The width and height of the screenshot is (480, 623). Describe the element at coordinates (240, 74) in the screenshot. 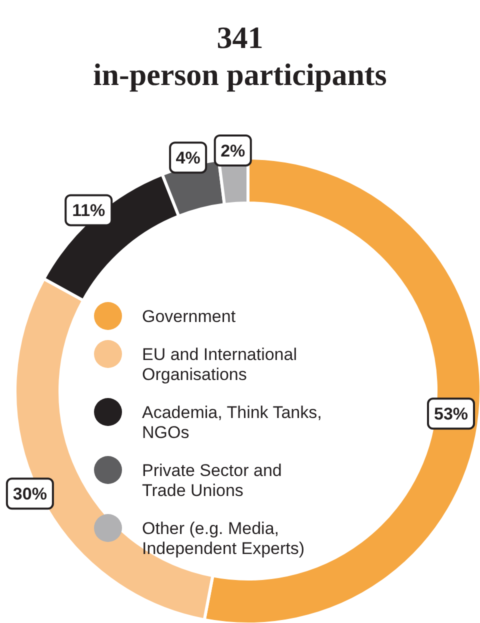

I see `chart-subtitle: in-person participants` at that location.